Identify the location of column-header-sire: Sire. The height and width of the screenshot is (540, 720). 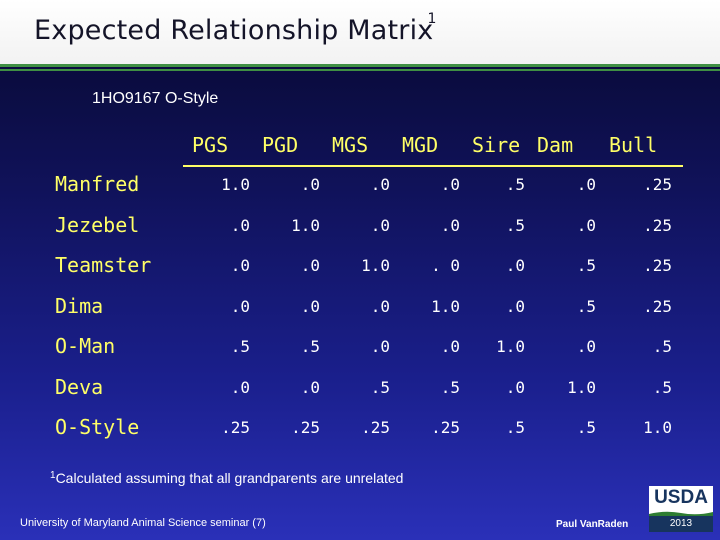
(496, 145).